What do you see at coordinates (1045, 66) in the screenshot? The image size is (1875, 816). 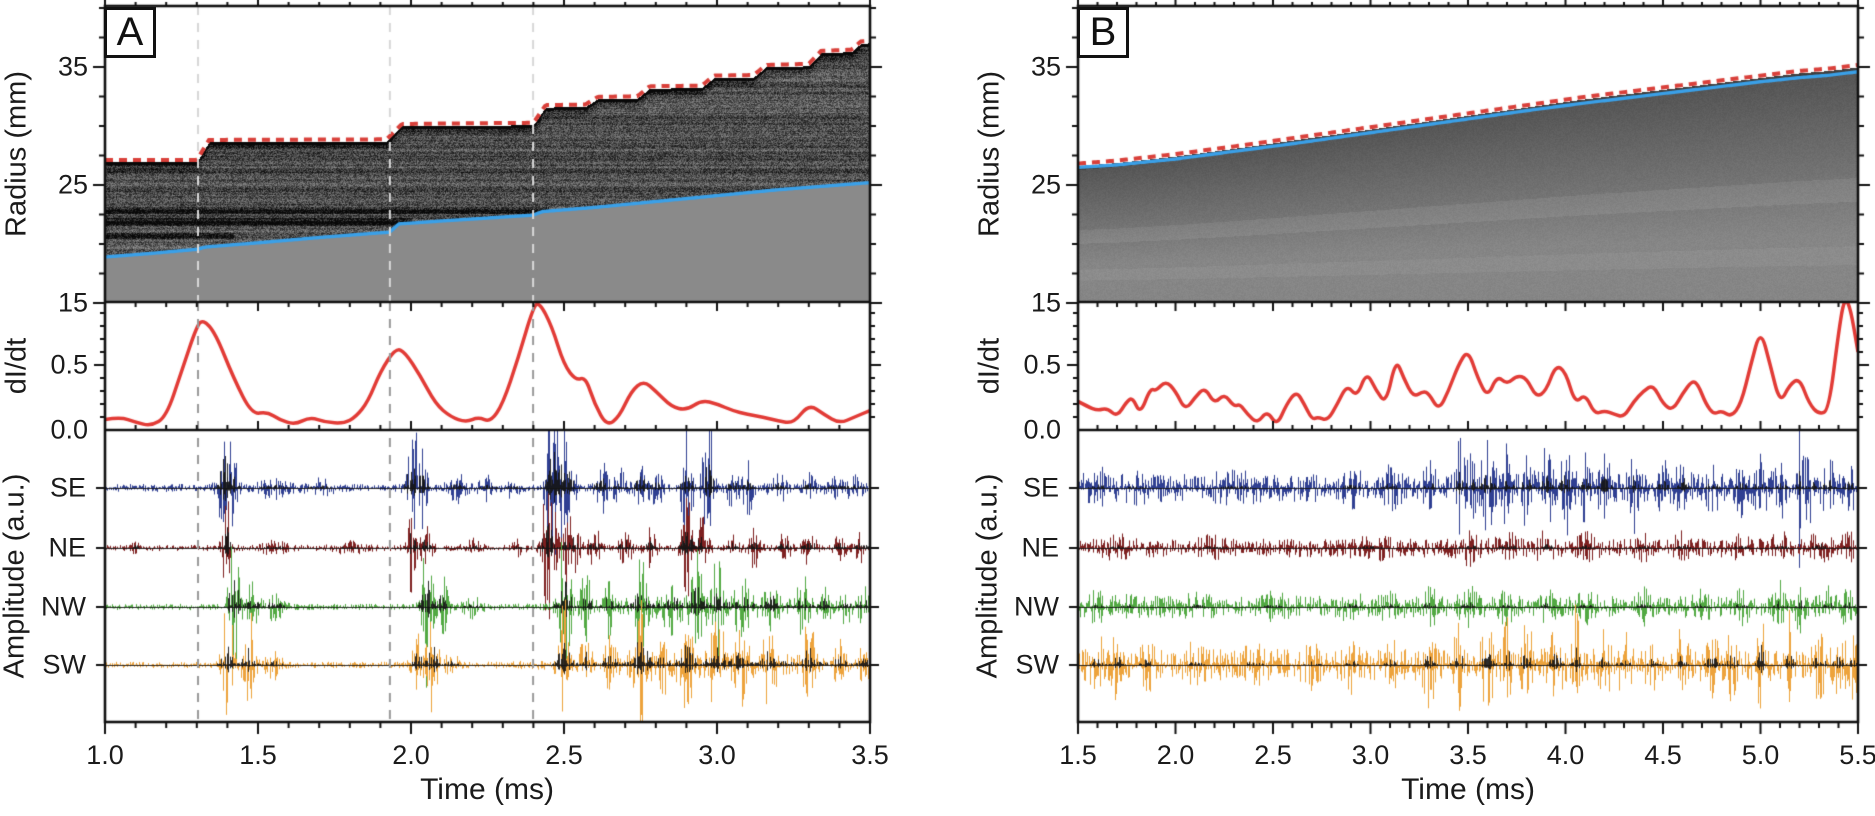 I see `panel-b-radius-tick-35: 35` at bounding box center [1045, 66].